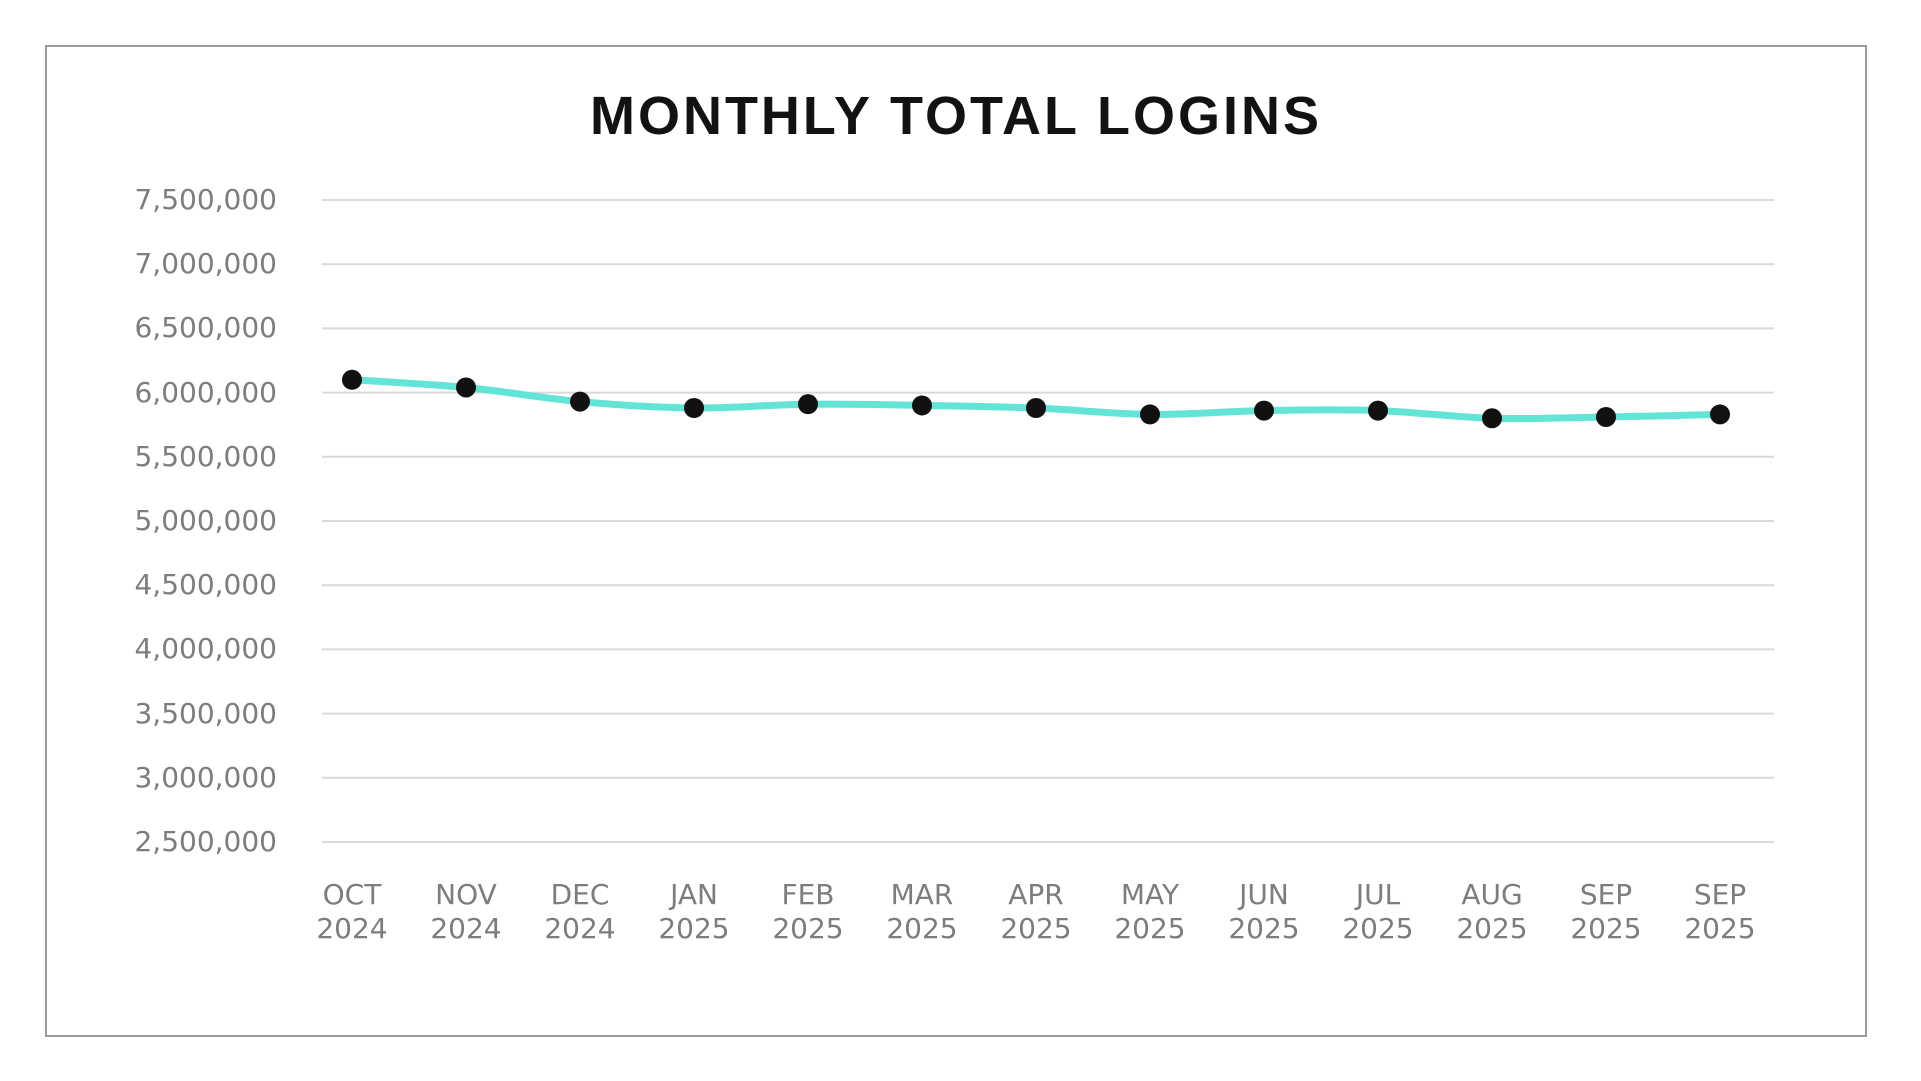  Describe the element at coordinates (352, 894) in the screenshot. I see `x-tick-month: OCT` at that location.